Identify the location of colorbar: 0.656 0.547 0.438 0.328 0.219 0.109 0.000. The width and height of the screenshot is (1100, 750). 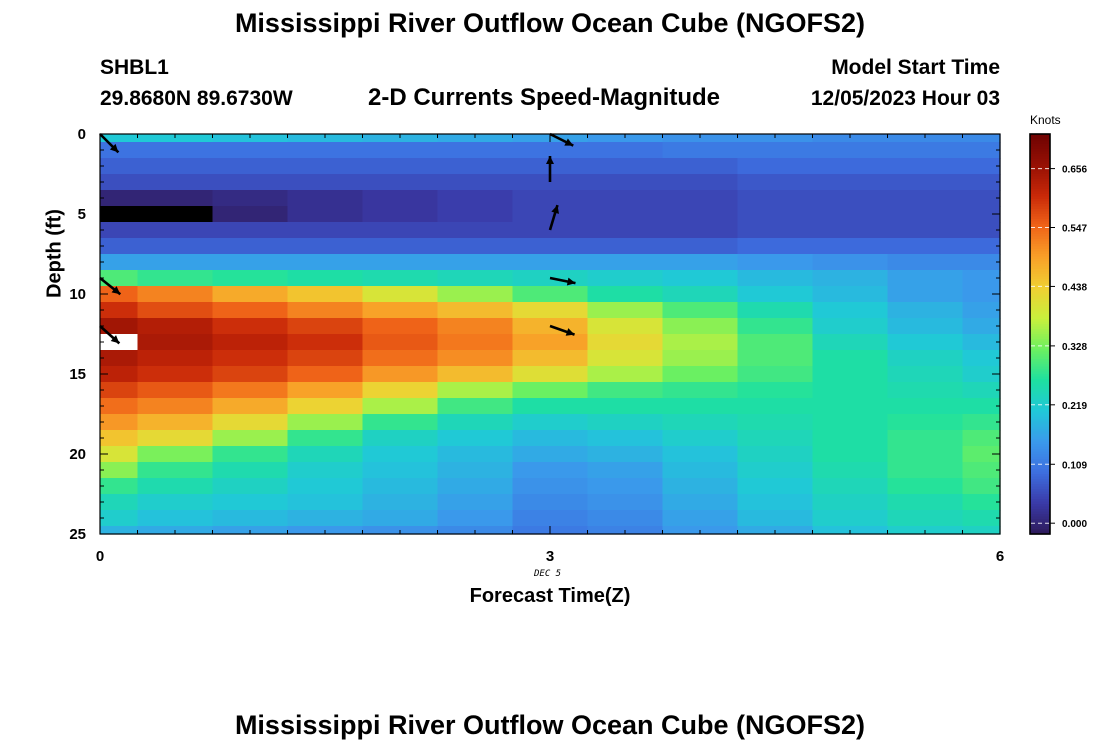
(1058, 334).